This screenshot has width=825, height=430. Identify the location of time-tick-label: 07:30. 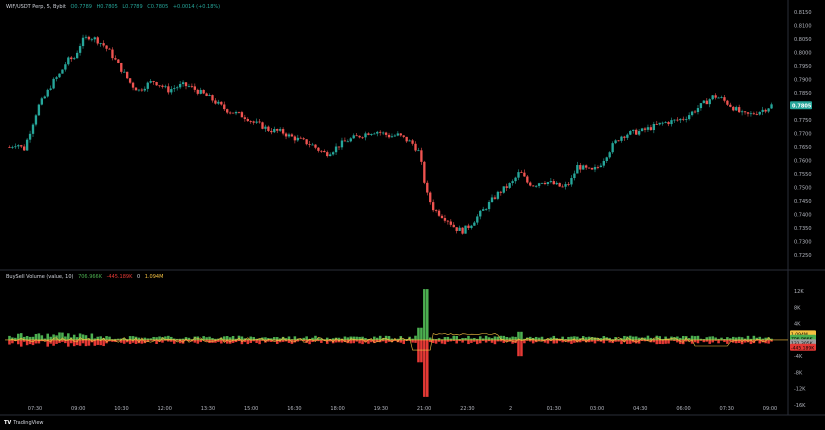
(35, 409).